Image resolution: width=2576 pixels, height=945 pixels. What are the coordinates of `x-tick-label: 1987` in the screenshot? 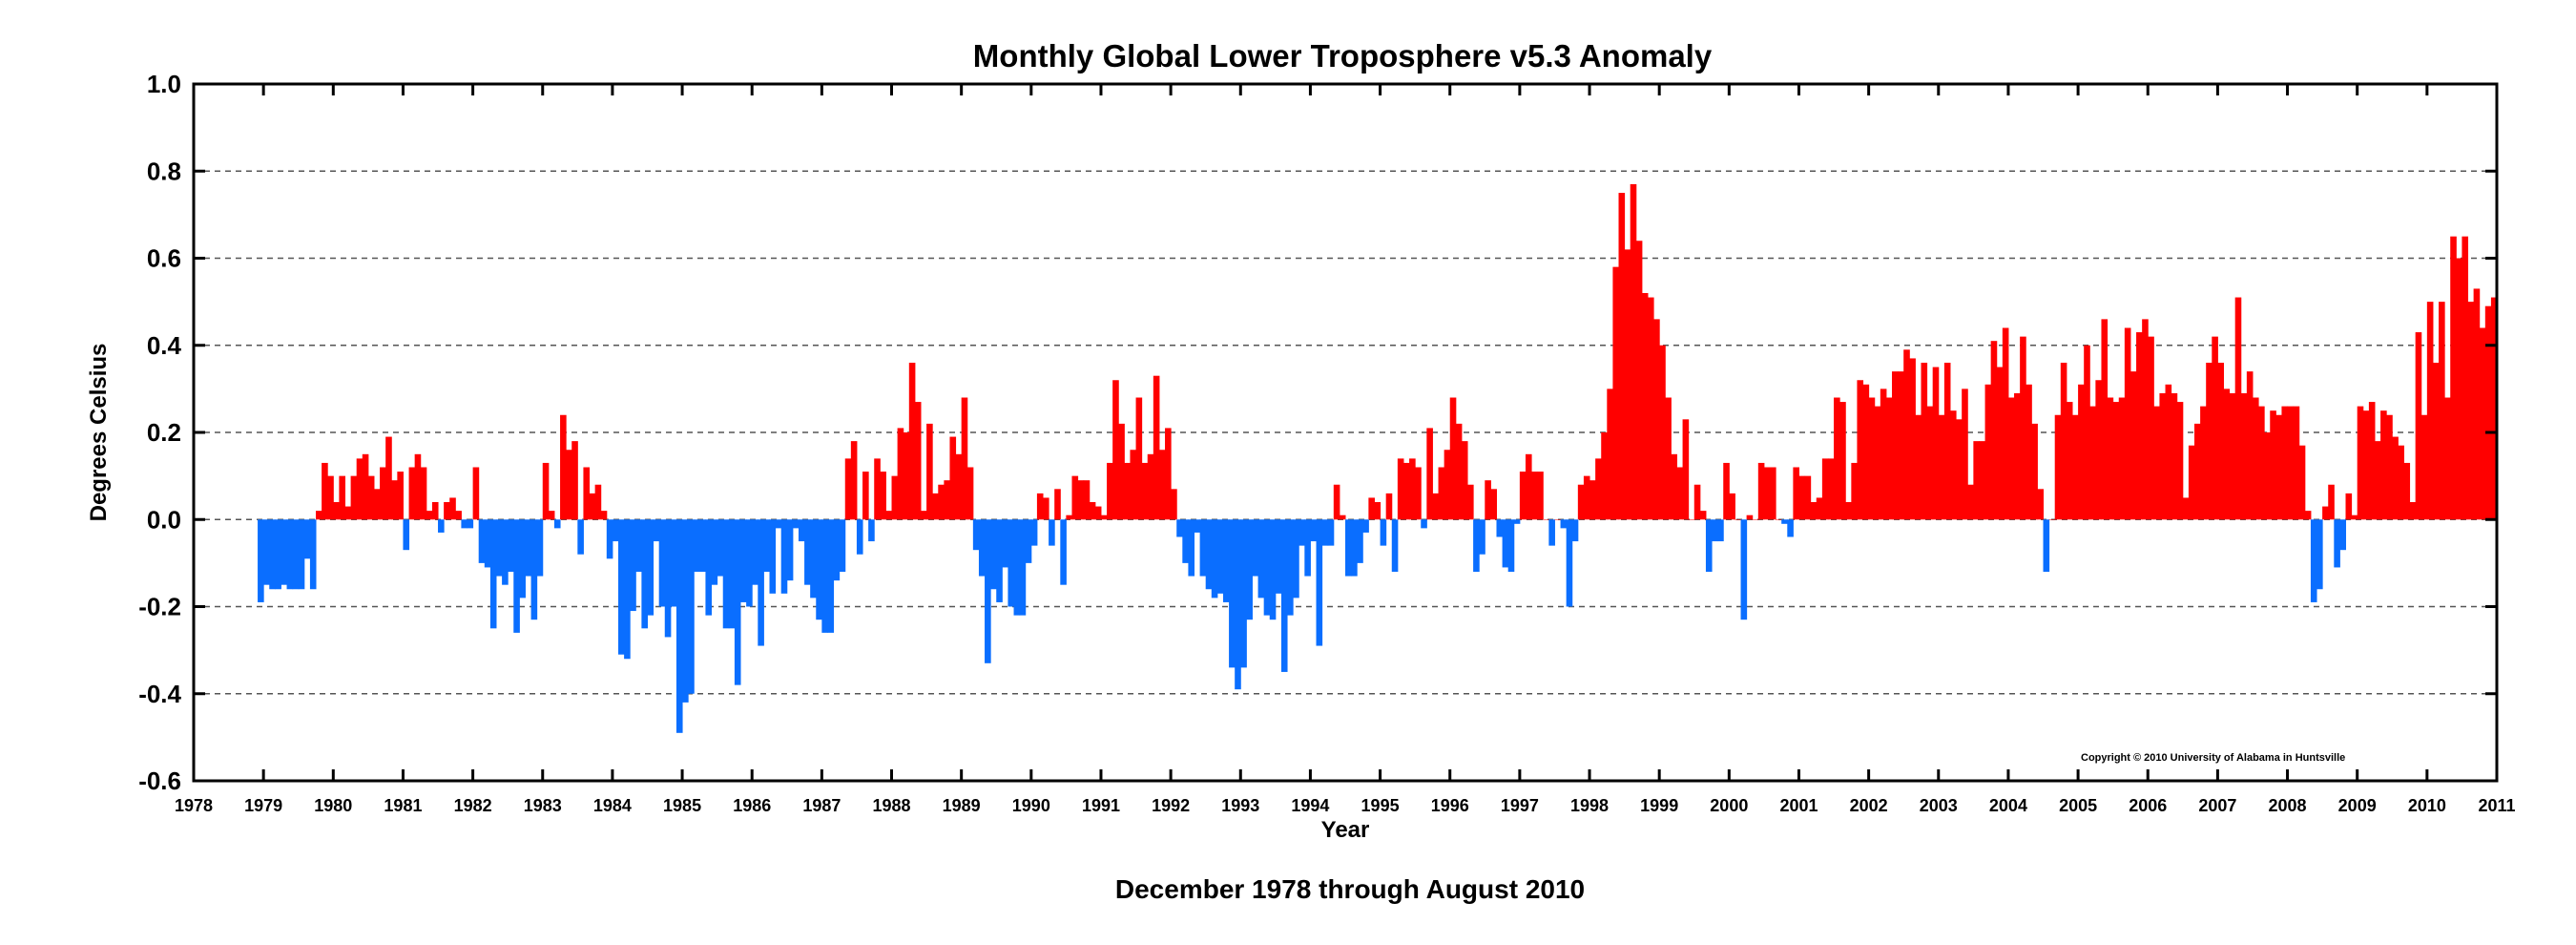 It's located at (821, 806).